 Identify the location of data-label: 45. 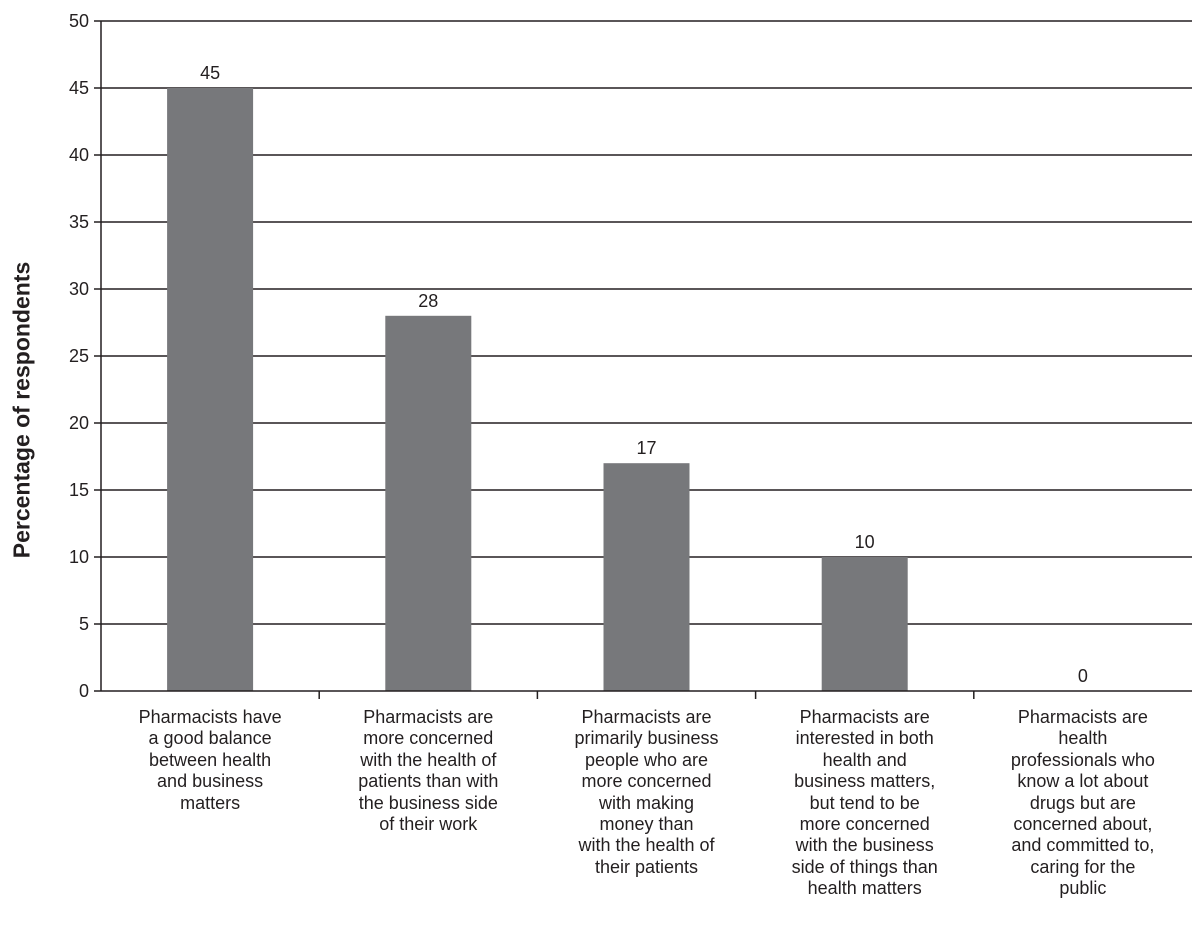
(210, 73).